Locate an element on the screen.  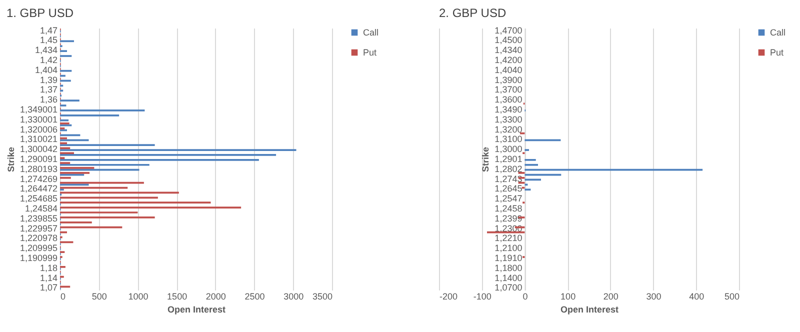
y-tick-label: 1,2100 is located at coordinates (508, 248).